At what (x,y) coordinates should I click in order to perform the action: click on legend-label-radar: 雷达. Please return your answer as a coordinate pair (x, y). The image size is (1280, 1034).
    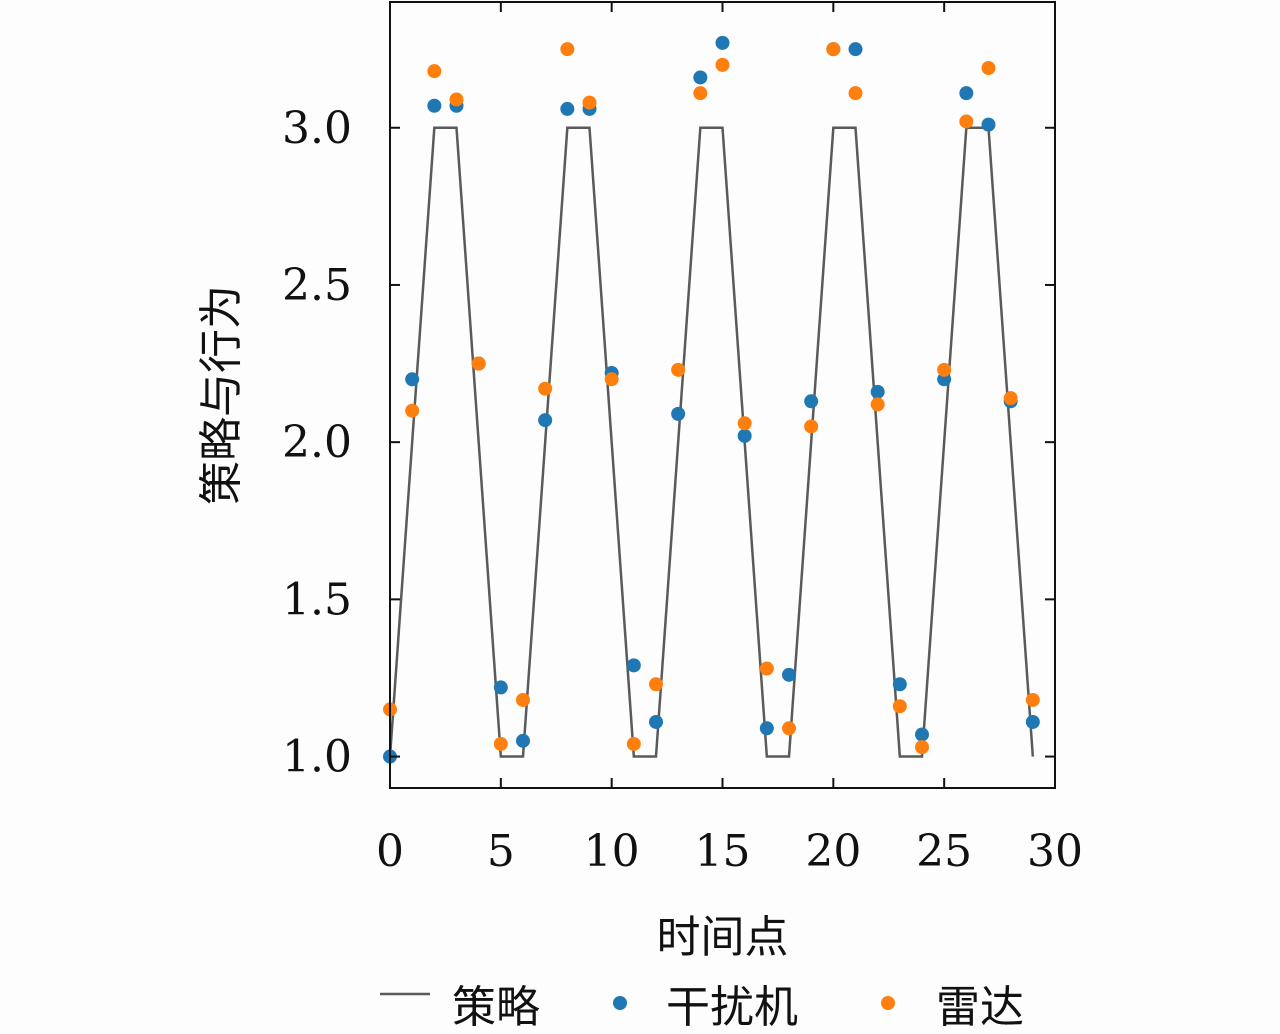
    Looking at the image, I should click on (980, 1007).